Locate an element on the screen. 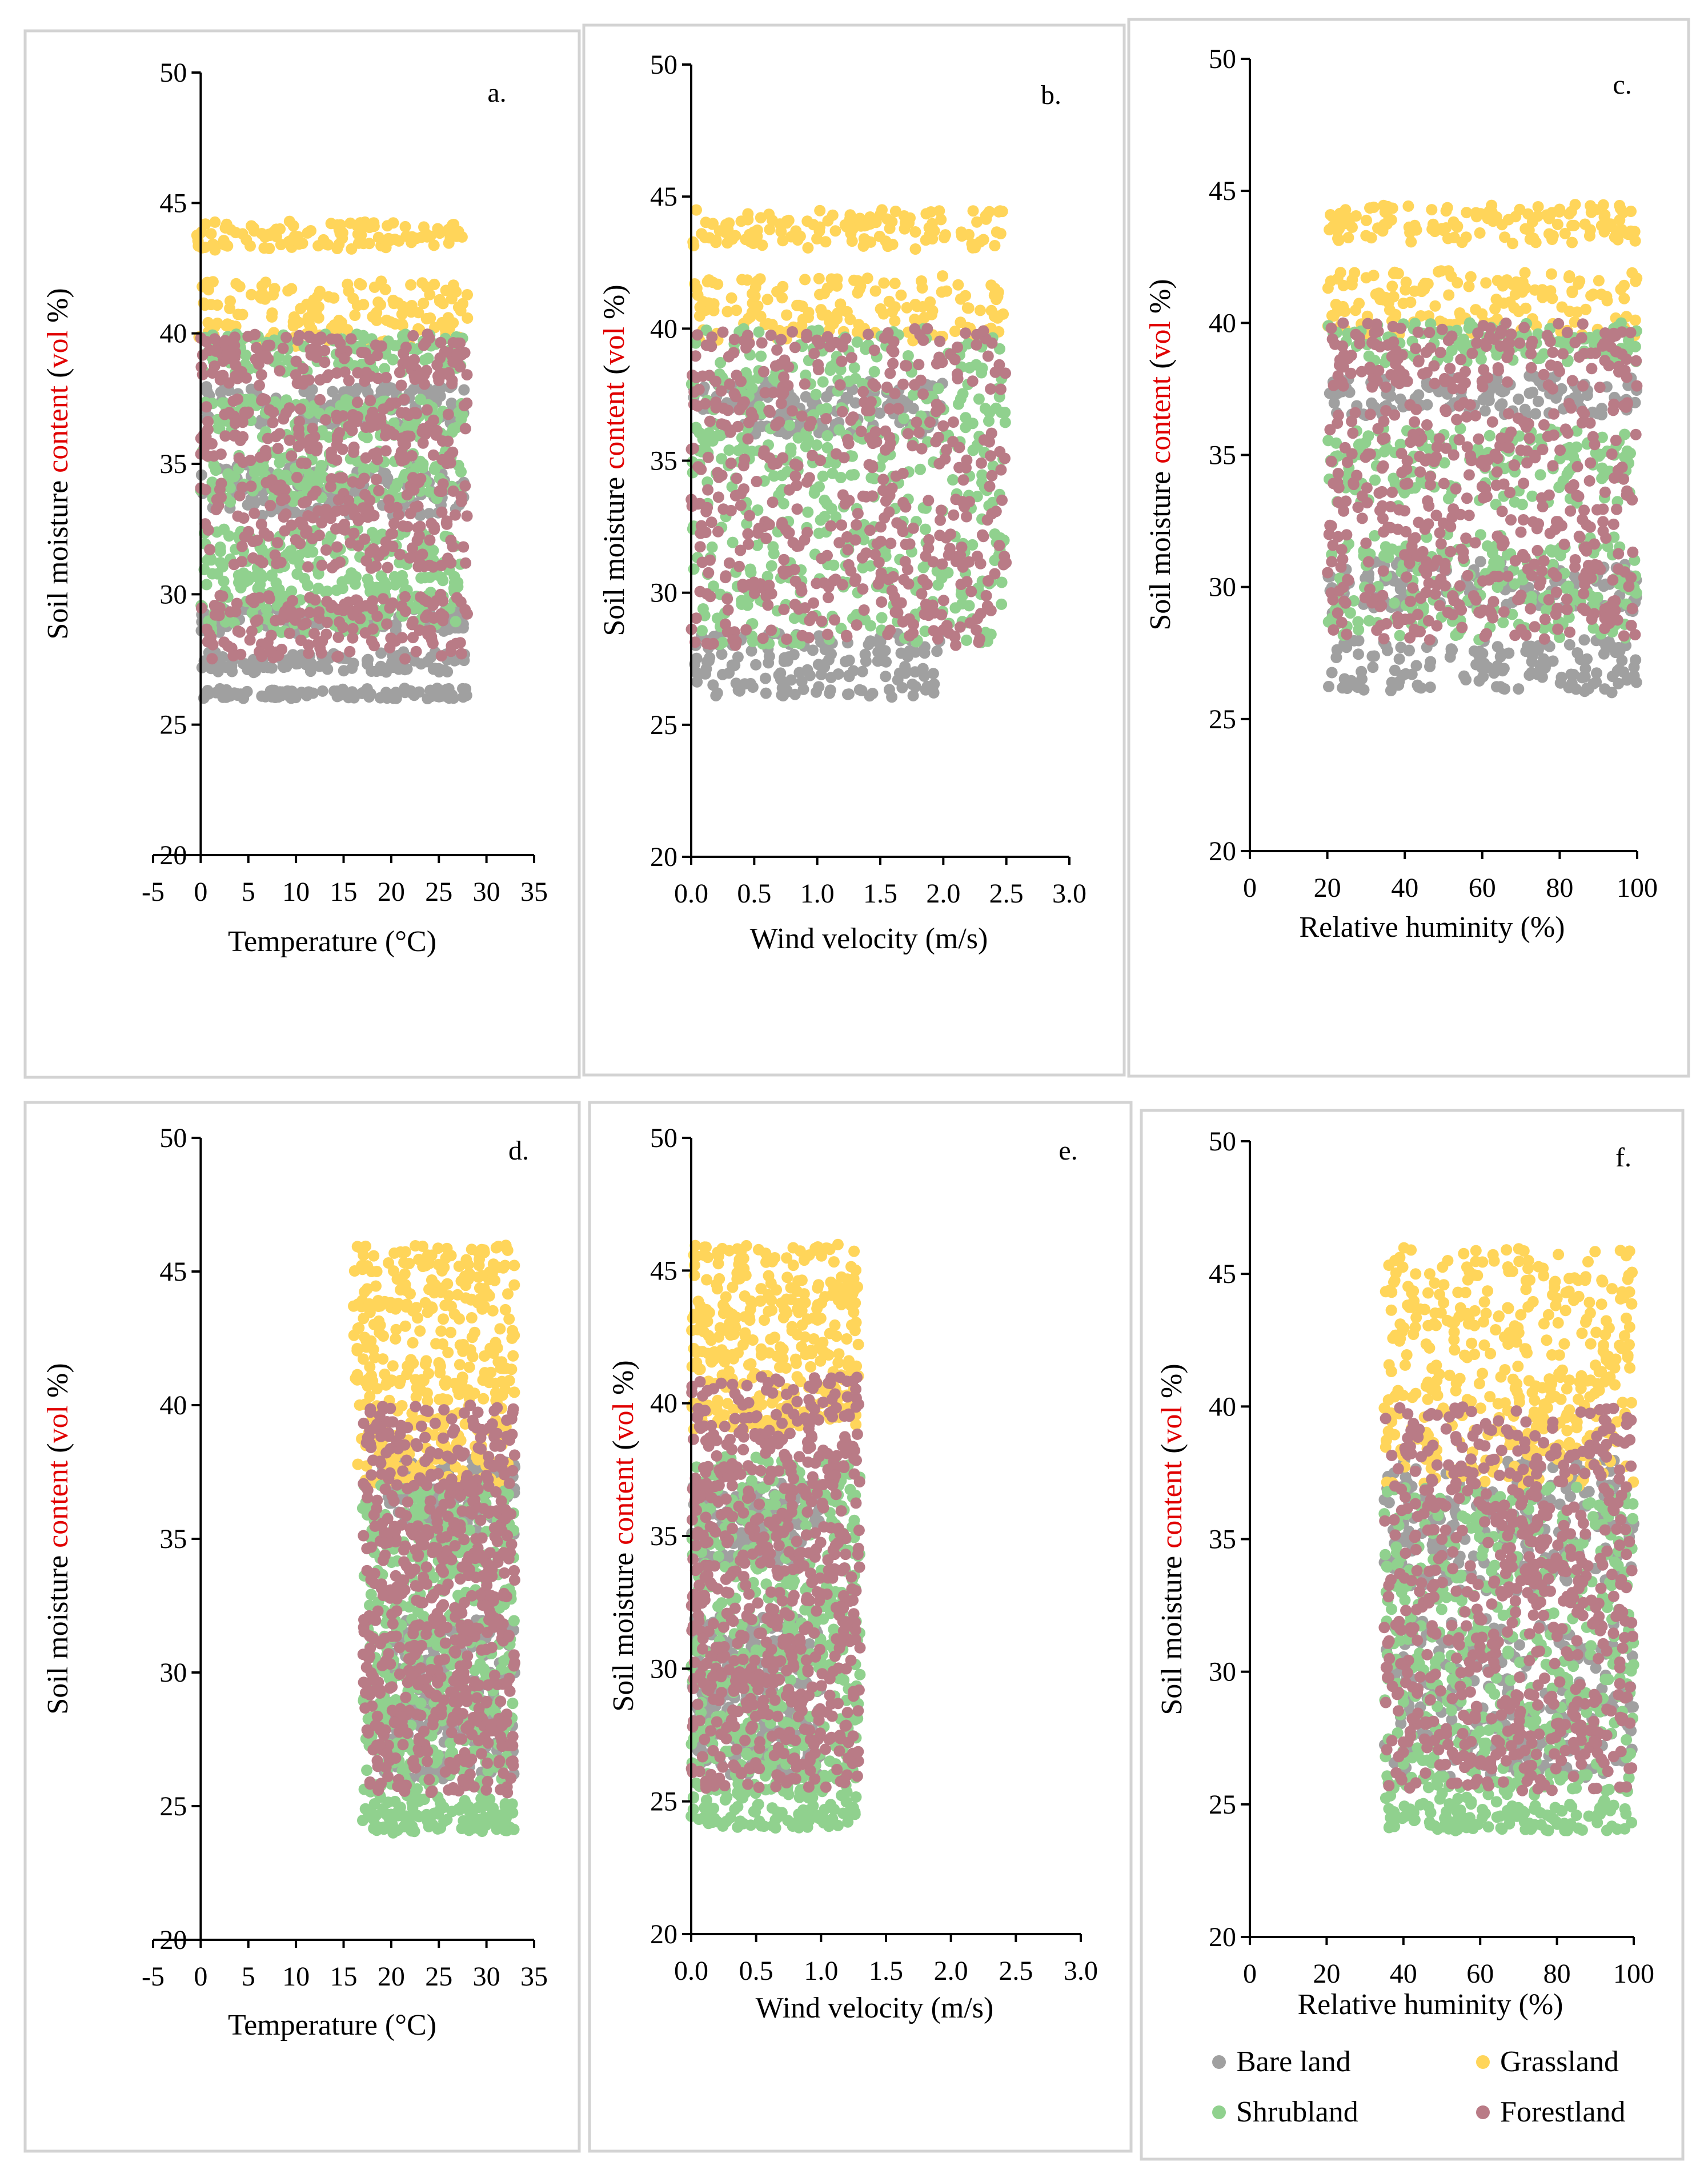 This screenshot has width=1708, height=2178. y-tick-label-b: 35 is located at coordinates (663, 461).